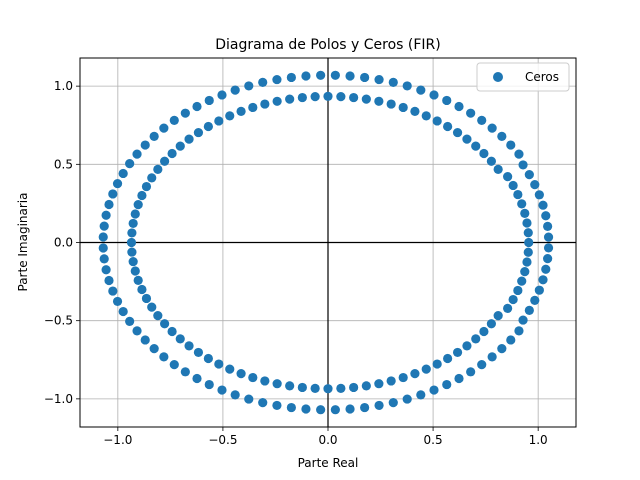  Describe the element at coordinates (325, 437) in the screenshot. I see `x-ticks: −1.0 −0.5 0.0 0.5 1.0` at that location.